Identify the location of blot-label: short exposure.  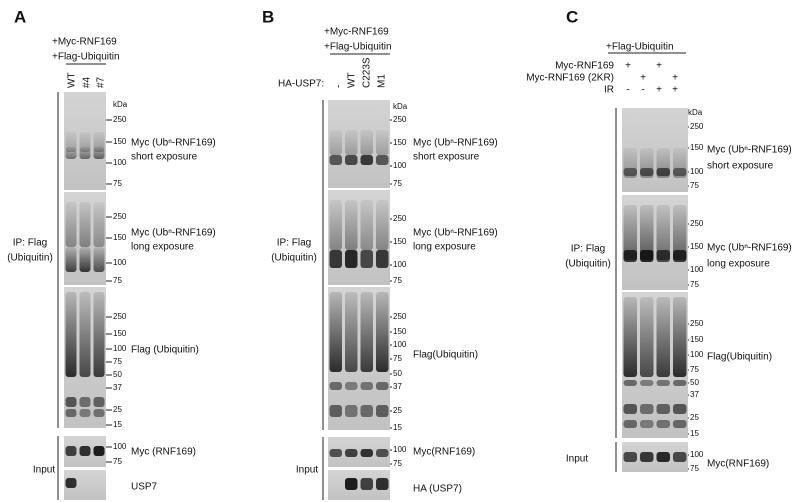
(446, 157).